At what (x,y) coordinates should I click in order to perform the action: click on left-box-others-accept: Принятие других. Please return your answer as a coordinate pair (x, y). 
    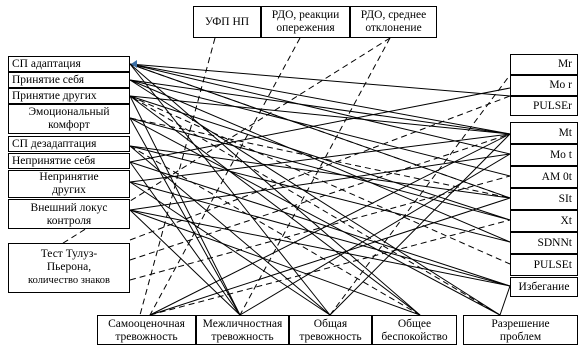
    Looking at the image, I should click on (69, 96).